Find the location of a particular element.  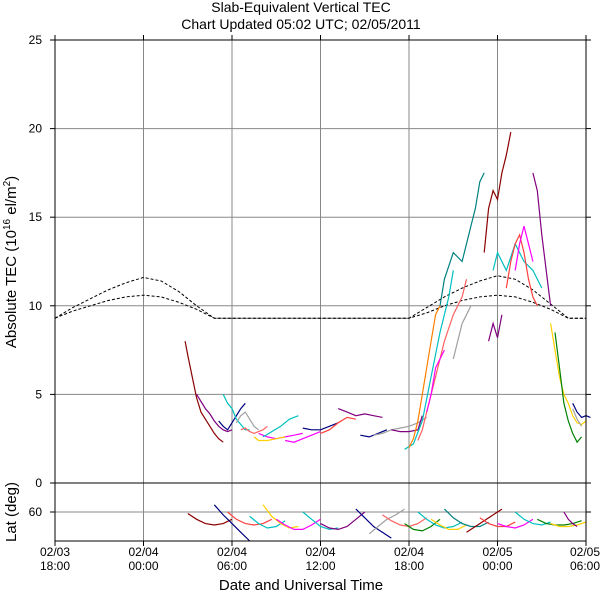

reference-curves is located at coordinates (320, 297).